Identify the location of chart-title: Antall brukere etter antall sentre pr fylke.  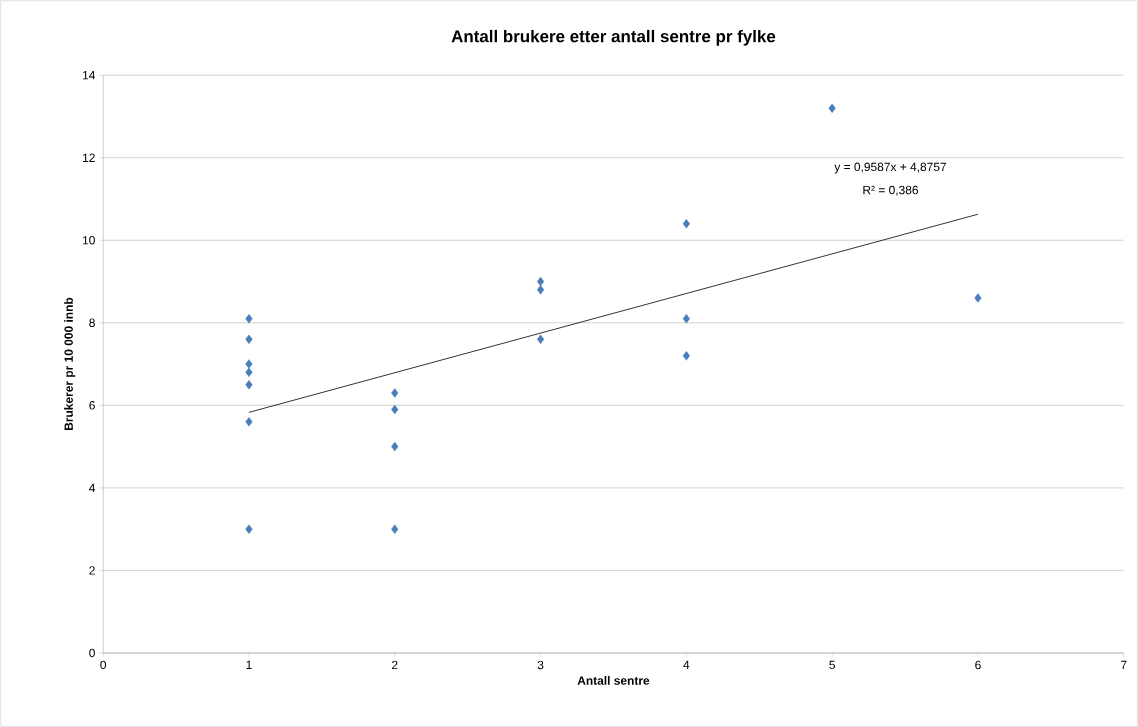
(613, 37).